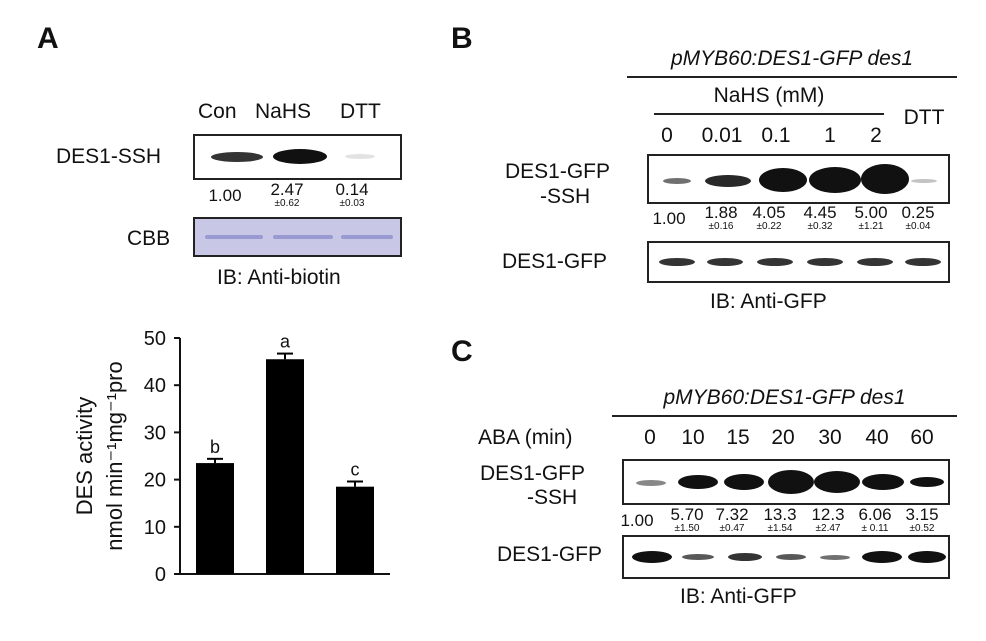 The height and width of the screenshot is (641, 986). I want to click on panel-c-letter: C, so click(462, 351).